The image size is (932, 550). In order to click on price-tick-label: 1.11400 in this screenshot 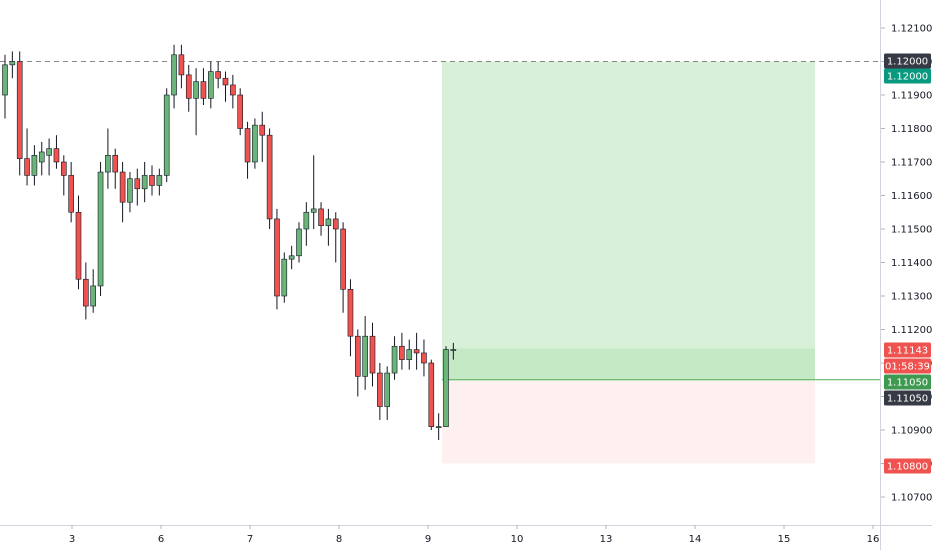, I will do `click(911, 263)`.